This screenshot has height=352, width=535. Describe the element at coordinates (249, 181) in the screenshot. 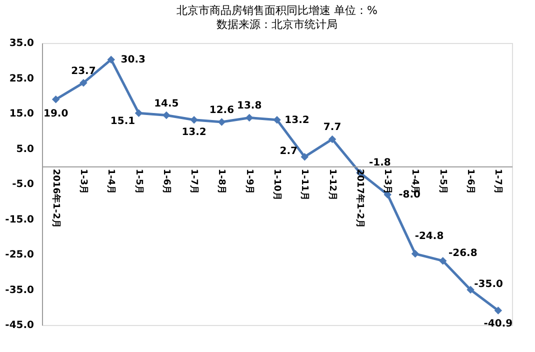

I see `x-tick-label: 1-9月` at that location.